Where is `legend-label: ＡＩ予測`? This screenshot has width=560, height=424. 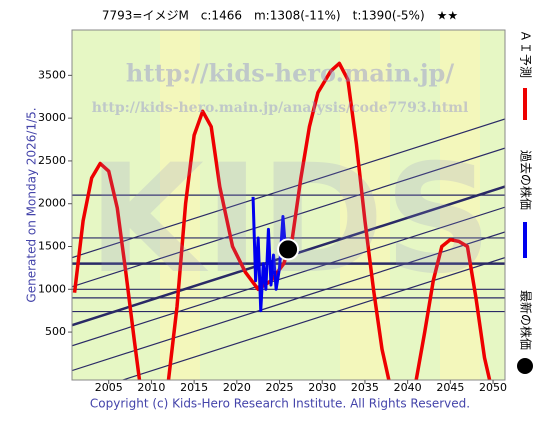 legend-label: ＡＩ予測 is located at coordinates (526, 54).